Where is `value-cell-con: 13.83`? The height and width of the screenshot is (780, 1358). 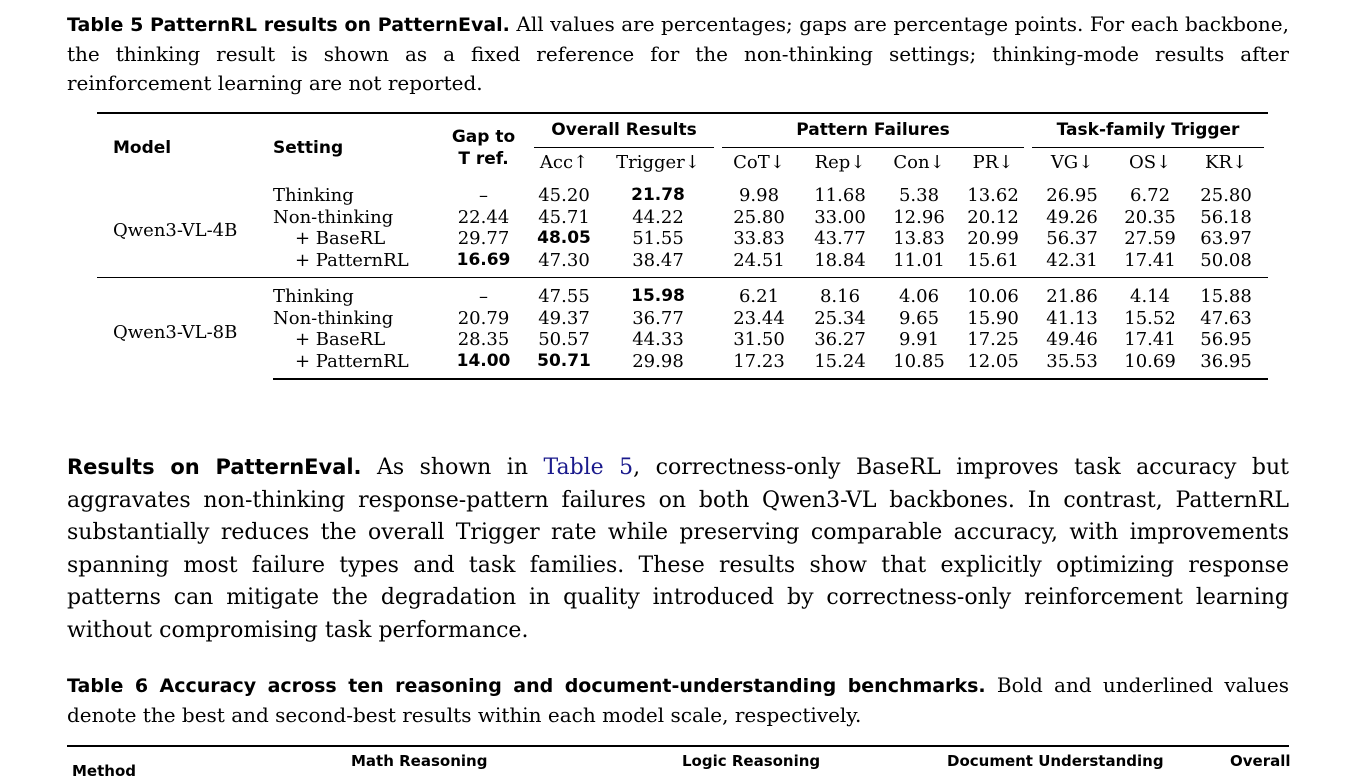
value-cell-con: 13.83 is located at coordinates (919, 238).